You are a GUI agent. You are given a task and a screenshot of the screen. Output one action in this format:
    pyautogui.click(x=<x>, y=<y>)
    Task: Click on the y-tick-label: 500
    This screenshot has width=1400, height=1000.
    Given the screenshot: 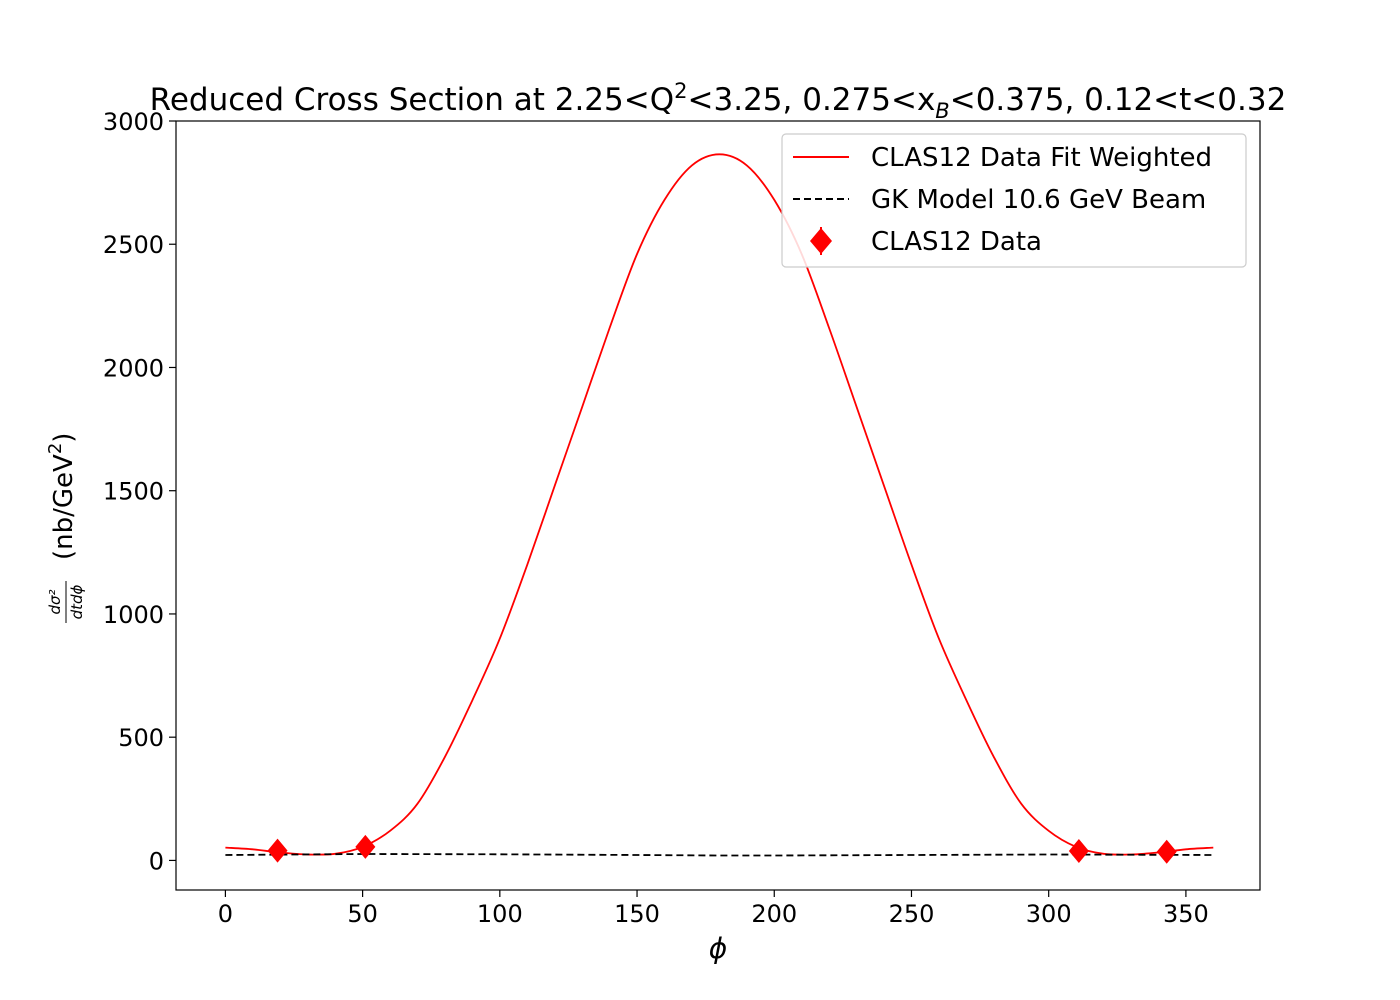 What is the action you would take?
    pyautogui.click(x=141, y=738)
    